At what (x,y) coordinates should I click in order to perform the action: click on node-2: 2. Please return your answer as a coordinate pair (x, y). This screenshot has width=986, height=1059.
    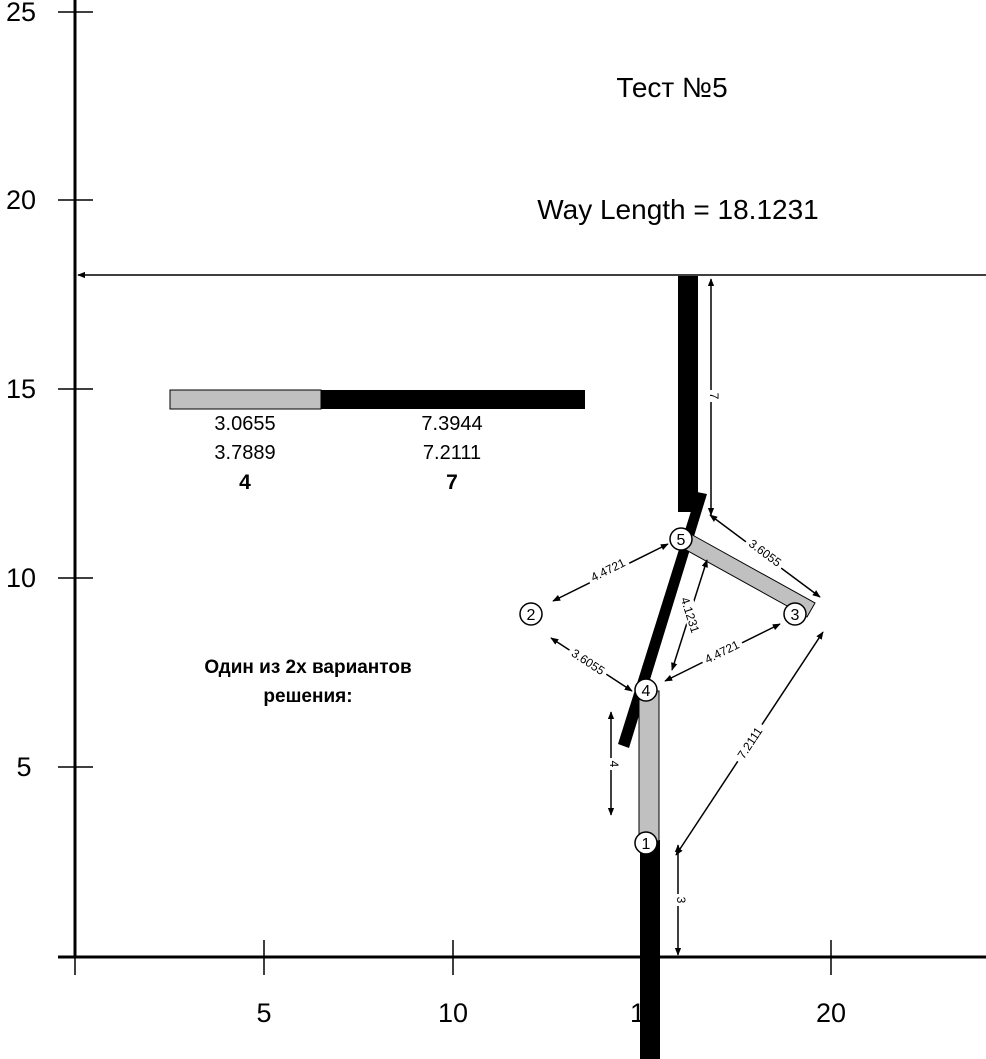
    Looking at the image, I should click on (531, 614).